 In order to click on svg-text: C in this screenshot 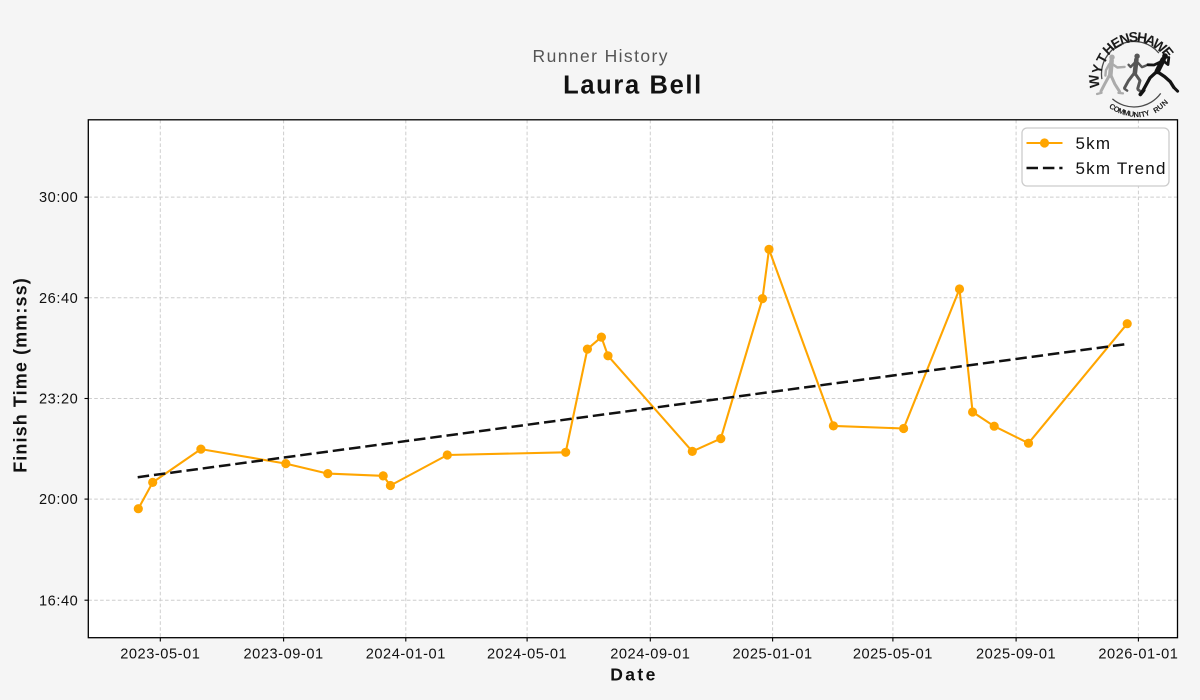, I will do `click(1113, 107)`.